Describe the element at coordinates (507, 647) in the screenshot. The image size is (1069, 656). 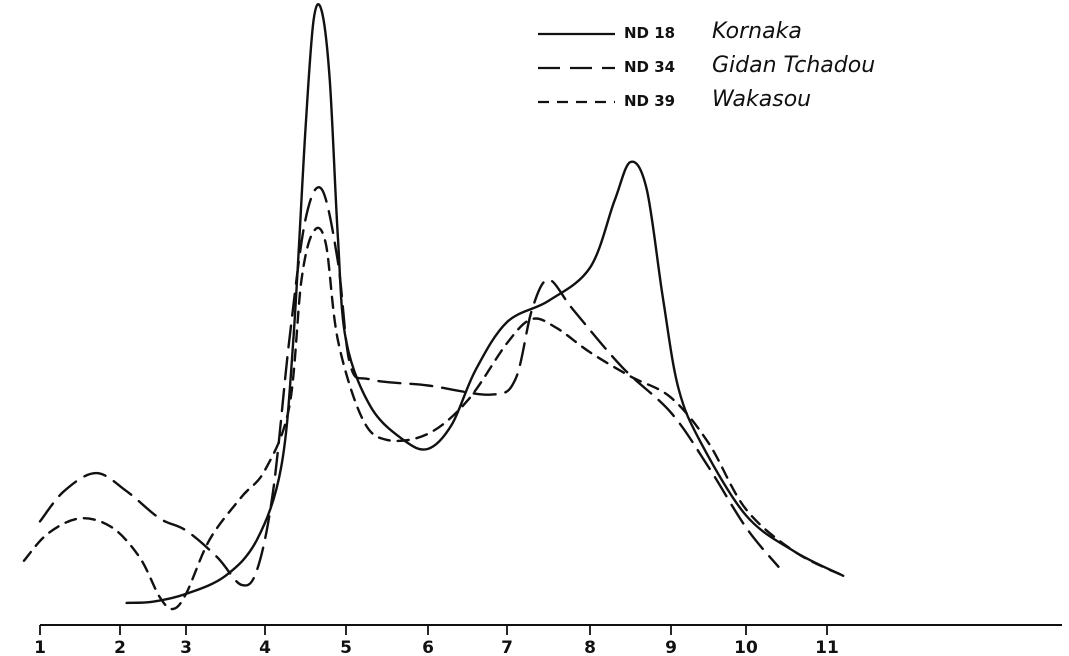
I see `x-tick-label-7: 7` at that location.